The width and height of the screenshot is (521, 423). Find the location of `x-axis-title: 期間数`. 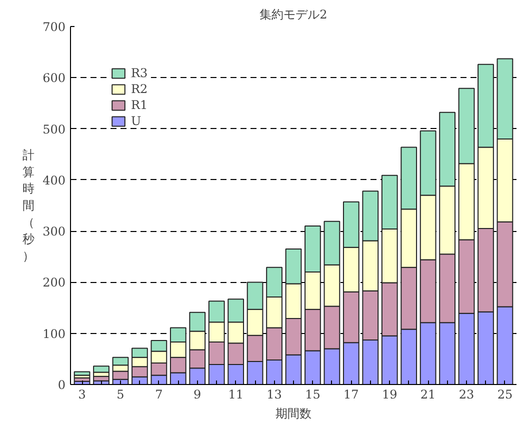

x-axis-title: 期間数 is located at coordinates (294, 413).